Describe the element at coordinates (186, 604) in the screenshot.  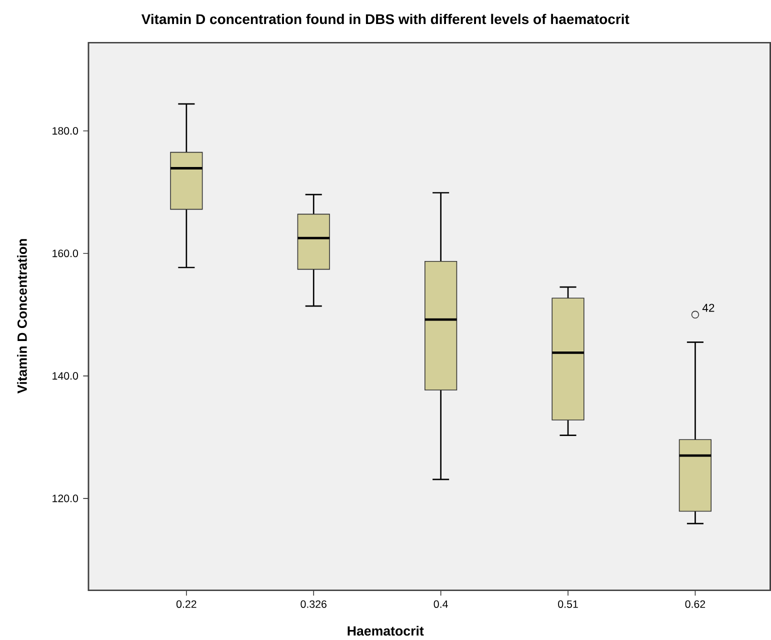
I see `x-tick-label: 0.22` at that location.